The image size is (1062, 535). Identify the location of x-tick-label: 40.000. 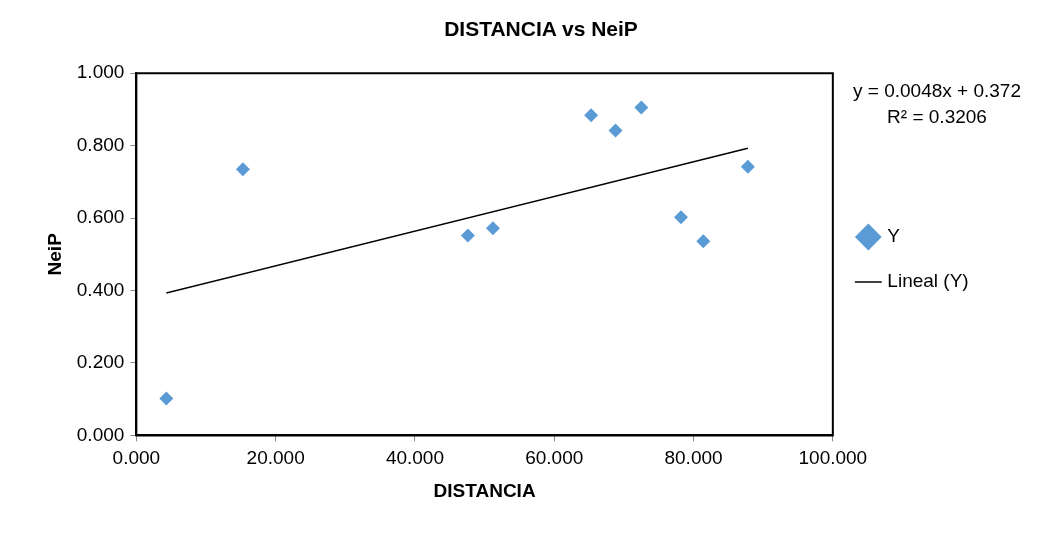
(415, 458).